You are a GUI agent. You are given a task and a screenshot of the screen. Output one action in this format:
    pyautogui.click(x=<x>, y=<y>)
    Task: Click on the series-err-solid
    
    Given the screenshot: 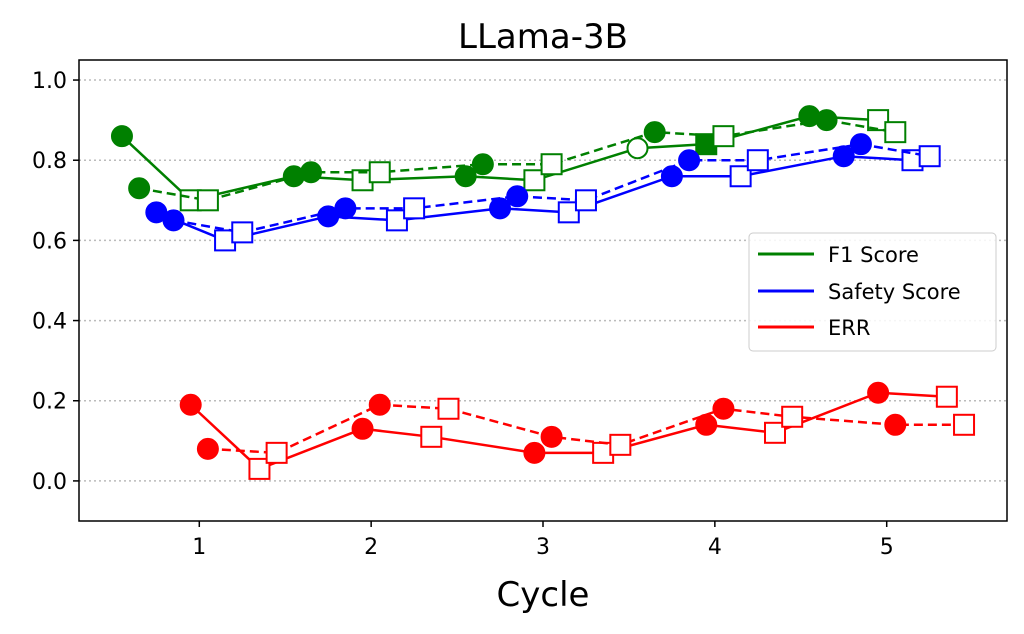 What is the action you would take?
    pyautogui.click(x=568, y=430)
    